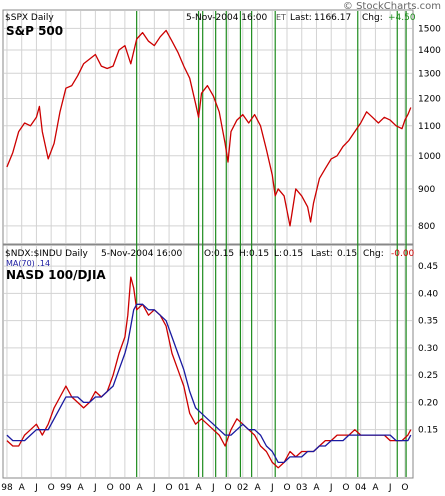 Image resolution: width=445 pixels, height=496 pixels. Describe the element at coordinates (332, 18) in the screenshot. I see `spx-last: 1166.17` at that location.